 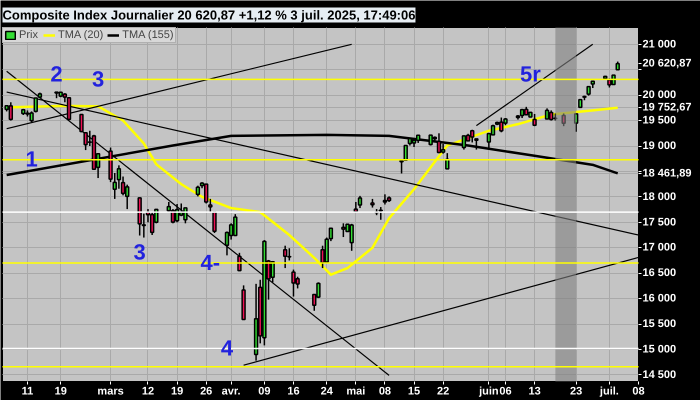 I want to click on y-tick-label: 19 752,67, so click(x=667, y=108).